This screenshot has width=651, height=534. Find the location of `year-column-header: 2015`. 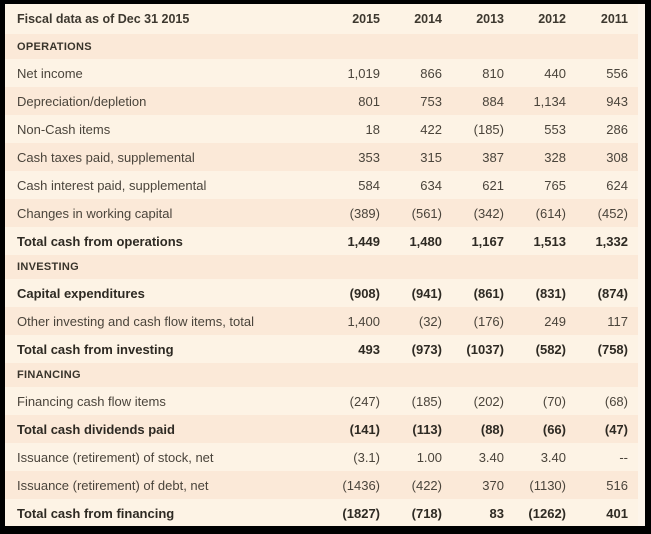

year-column-header: 2015 is located at coordinates (366, 19).